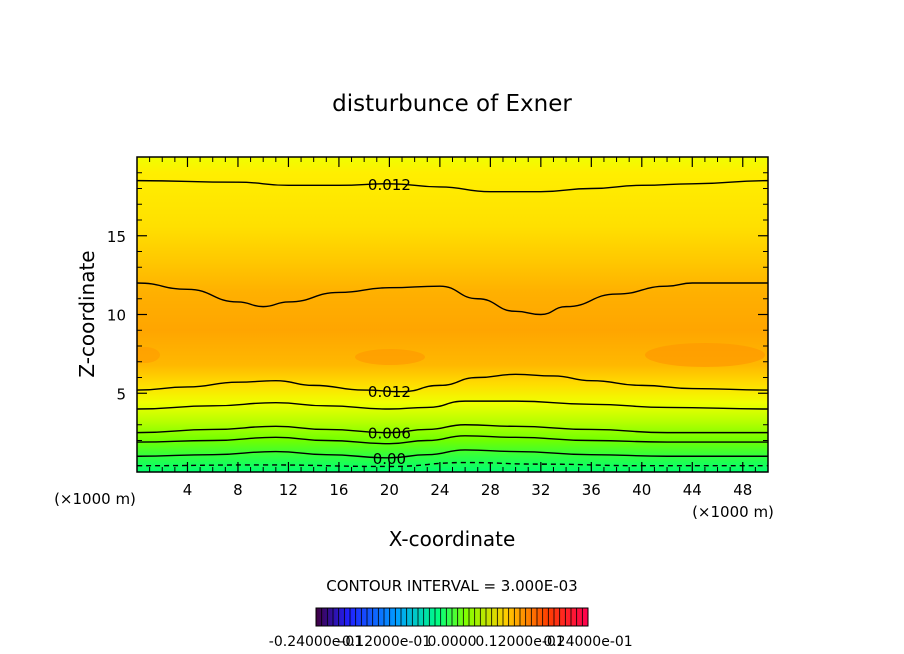 This screenshot has width=904, height=654. I want to click on x-tick-label: 44, so click(692, 490).